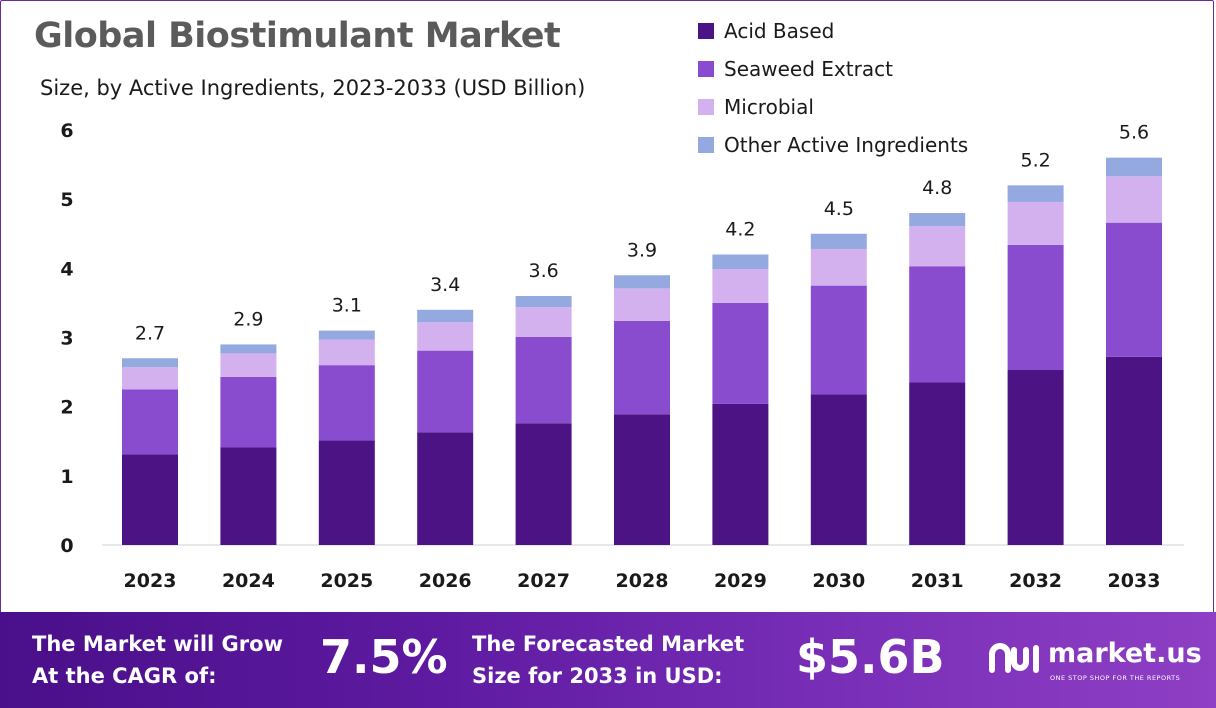  What do you see at coordinates (870, 657) in the screenshot?
I see `forecast-value: $5.6B` at bounding box center [870, 657].